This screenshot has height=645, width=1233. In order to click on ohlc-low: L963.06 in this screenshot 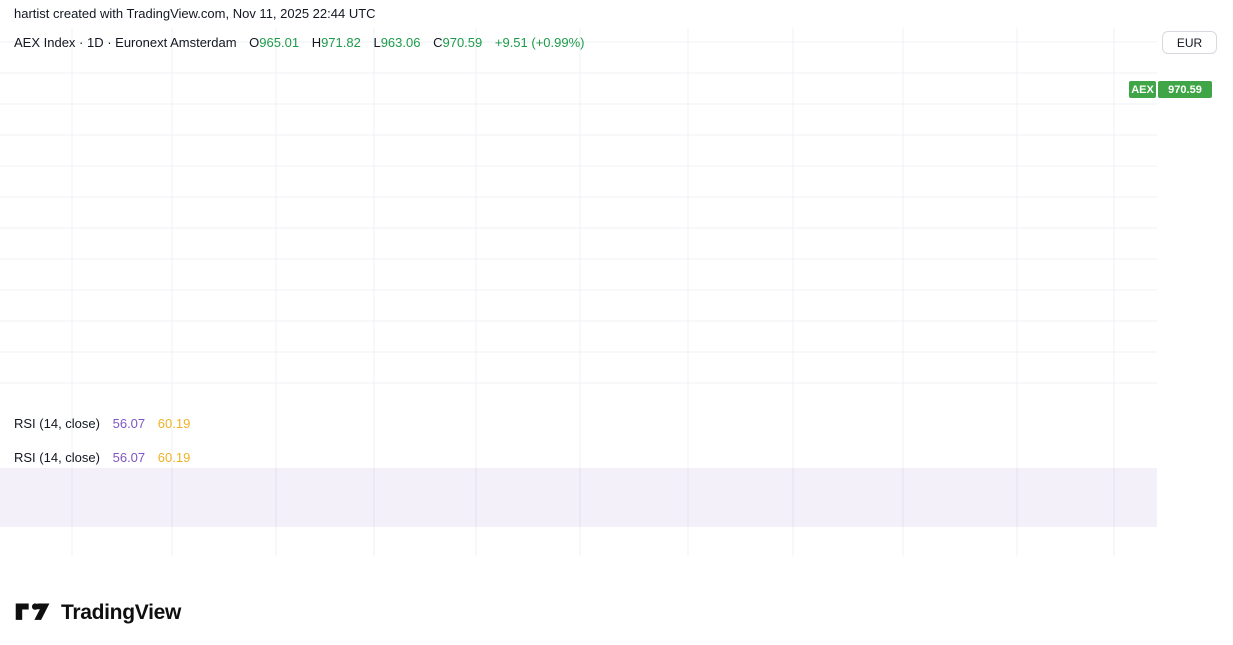, I will do `click(397, 42)`.